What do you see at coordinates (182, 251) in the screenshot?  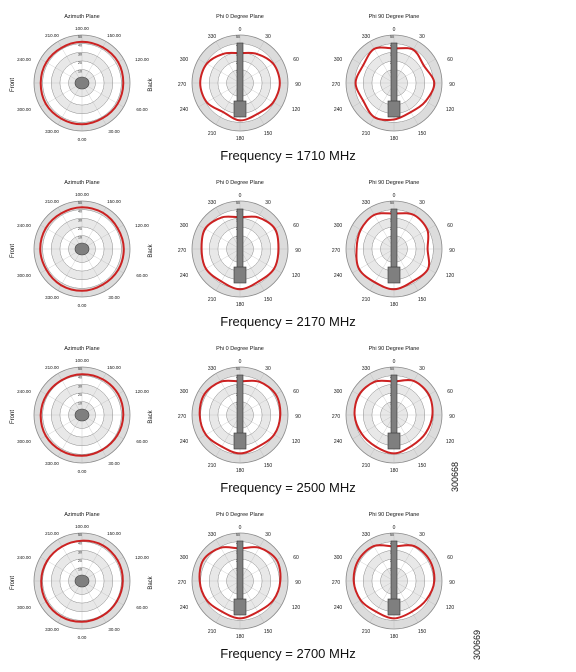 I see `angle-label: 270` at bounding box center [182, 251].